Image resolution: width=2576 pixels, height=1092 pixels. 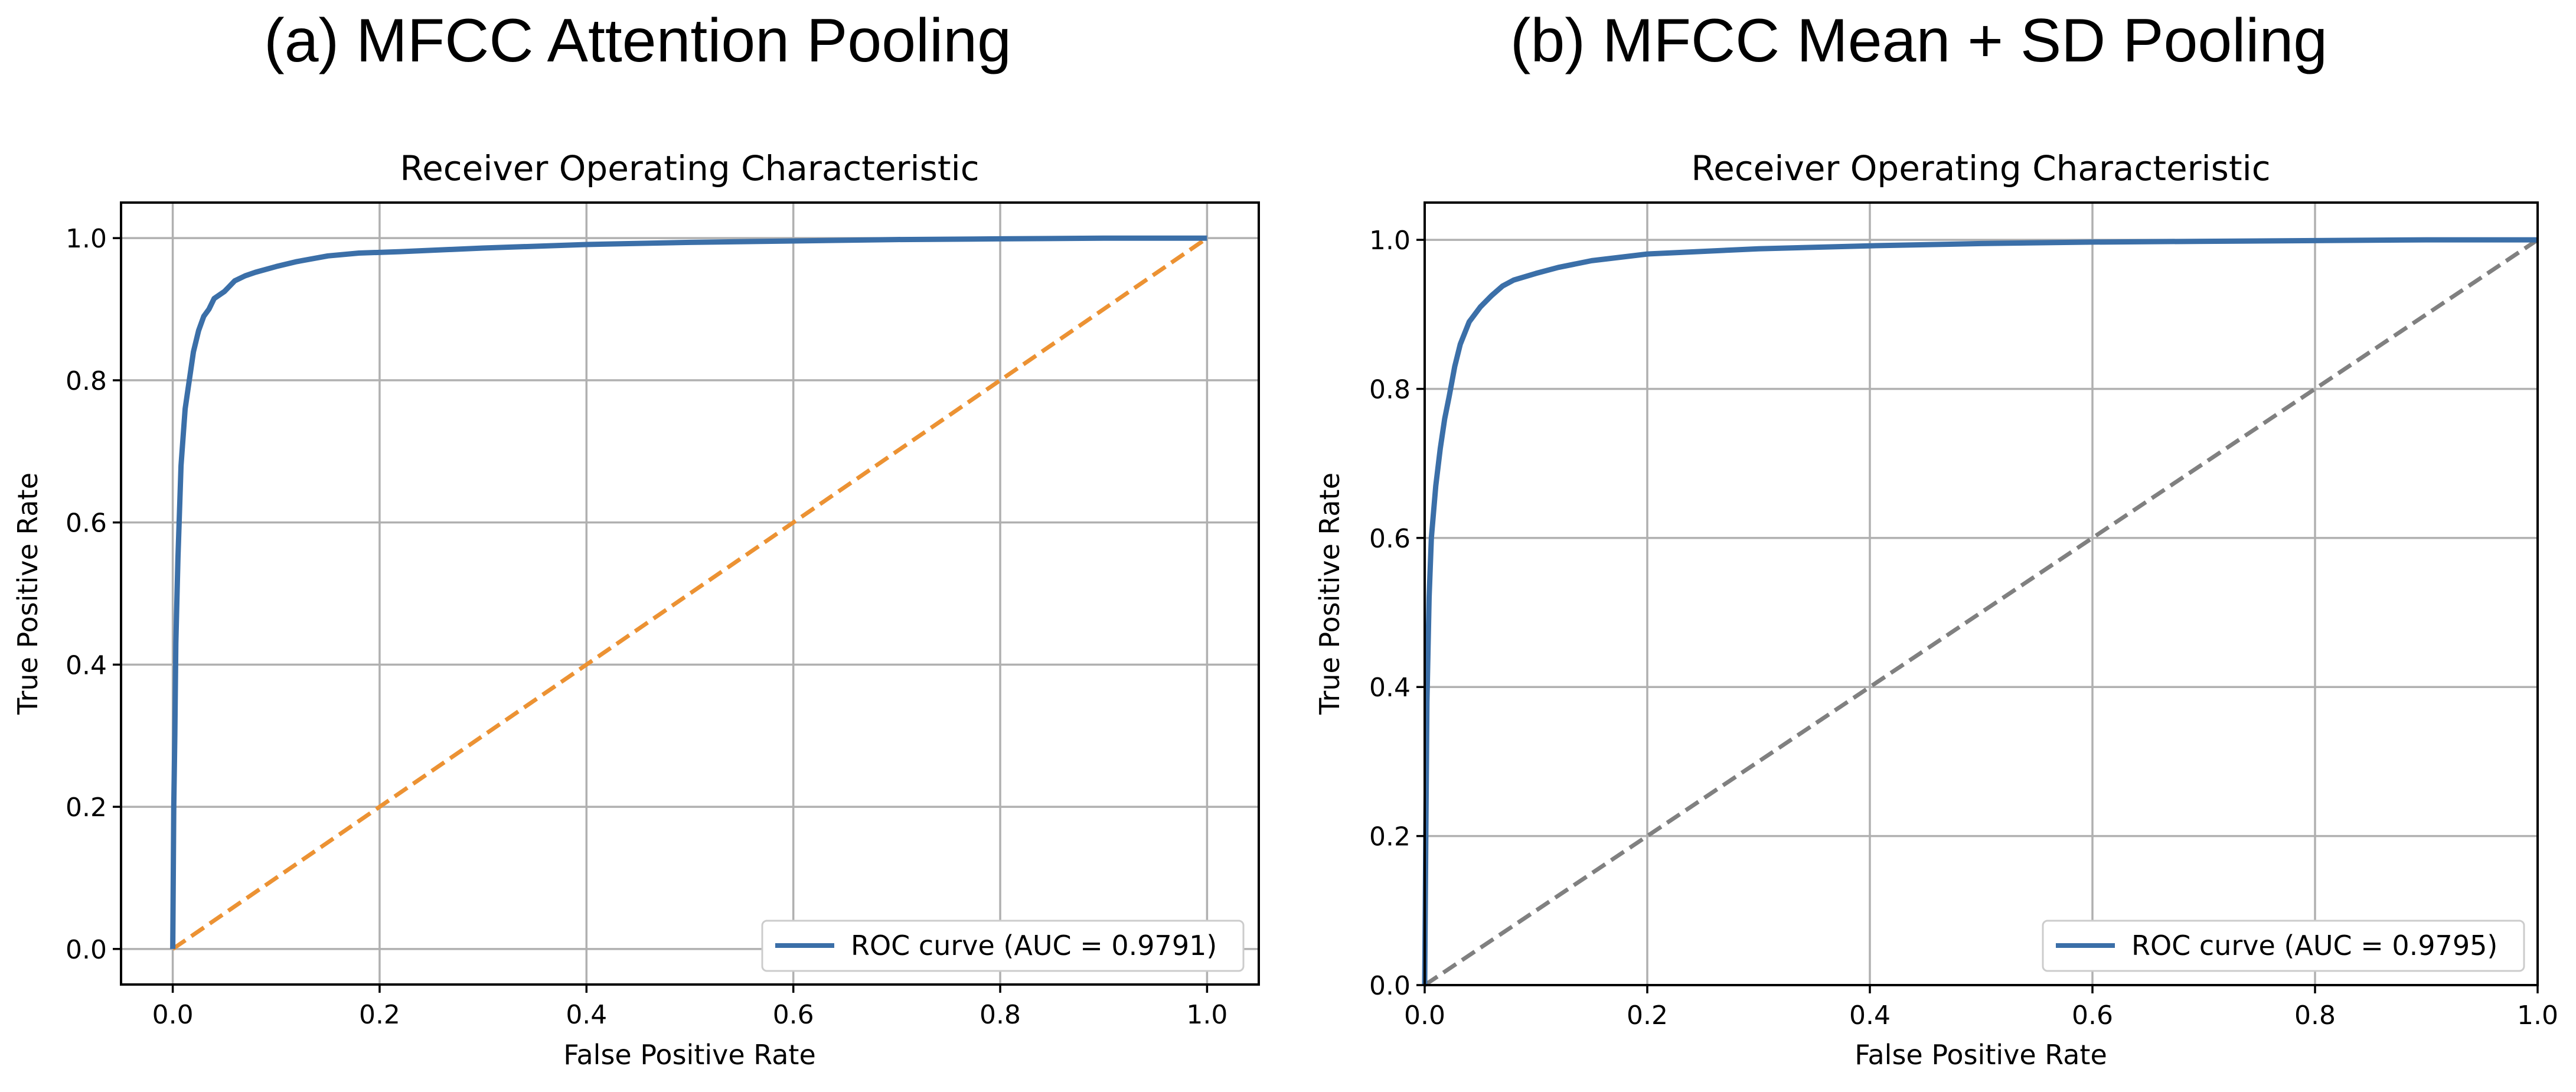 I want to click on chart-a-legend-label: ROC curve (AUC = 0.9791), so click(x=1034, y=945).